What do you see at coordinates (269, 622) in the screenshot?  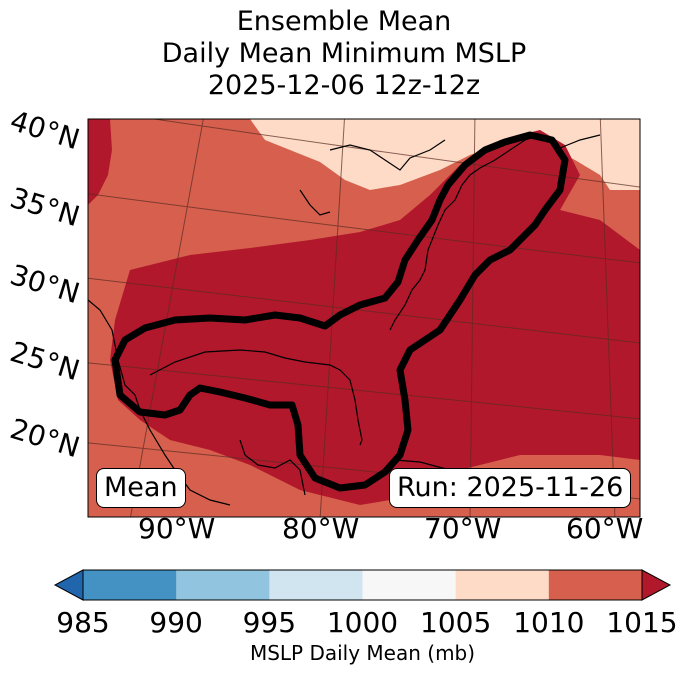 I see `colorbar-tick-995: 995` at bounding box center [269, 622].